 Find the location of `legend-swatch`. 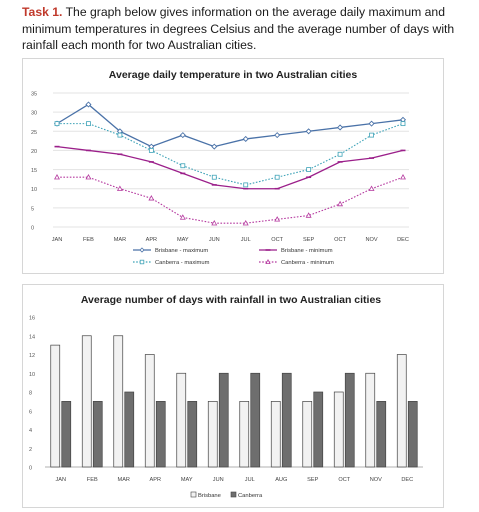

legend-swatch is located at coordinates (193, 494).